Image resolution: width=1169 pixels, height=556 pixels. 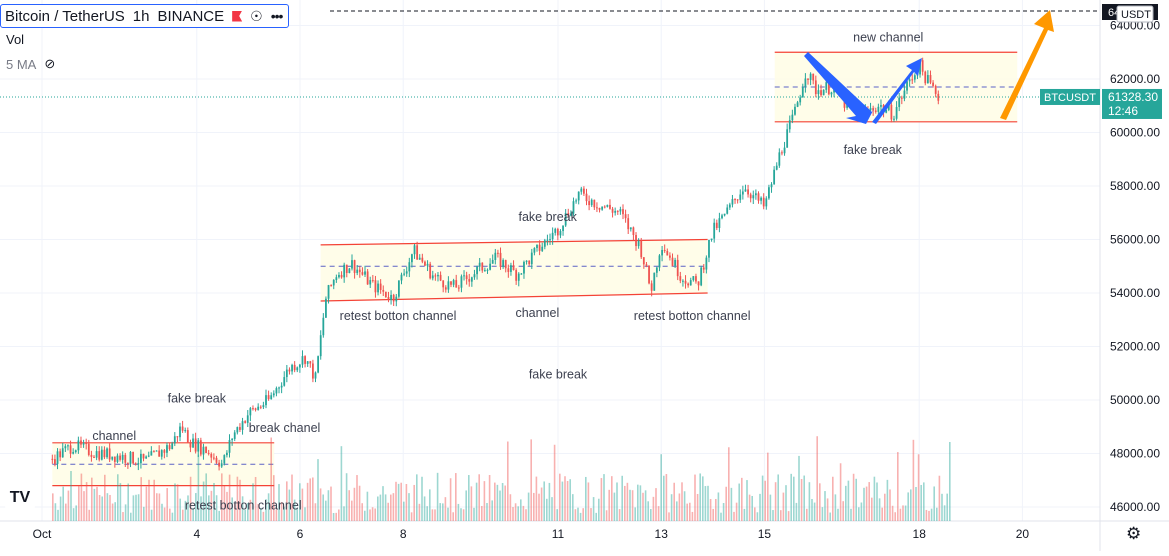 What do you see at coordinates (145, 16) in the screenshot?
I see `symbol-legend: Bitcoin / TetherUS 1h BINANCE ☉ •••` at bounding box center [145, 16].